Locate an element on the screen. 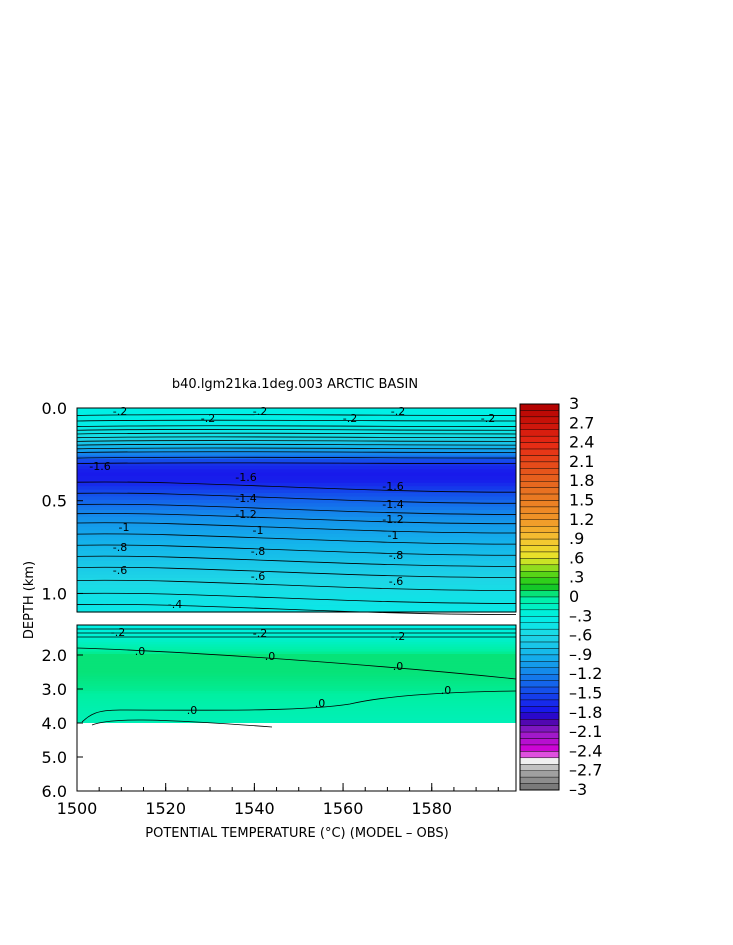 The width and height of the screenshot is (733, 945). colorbar-tick-label: 3 is located at coordinates (574, 403).